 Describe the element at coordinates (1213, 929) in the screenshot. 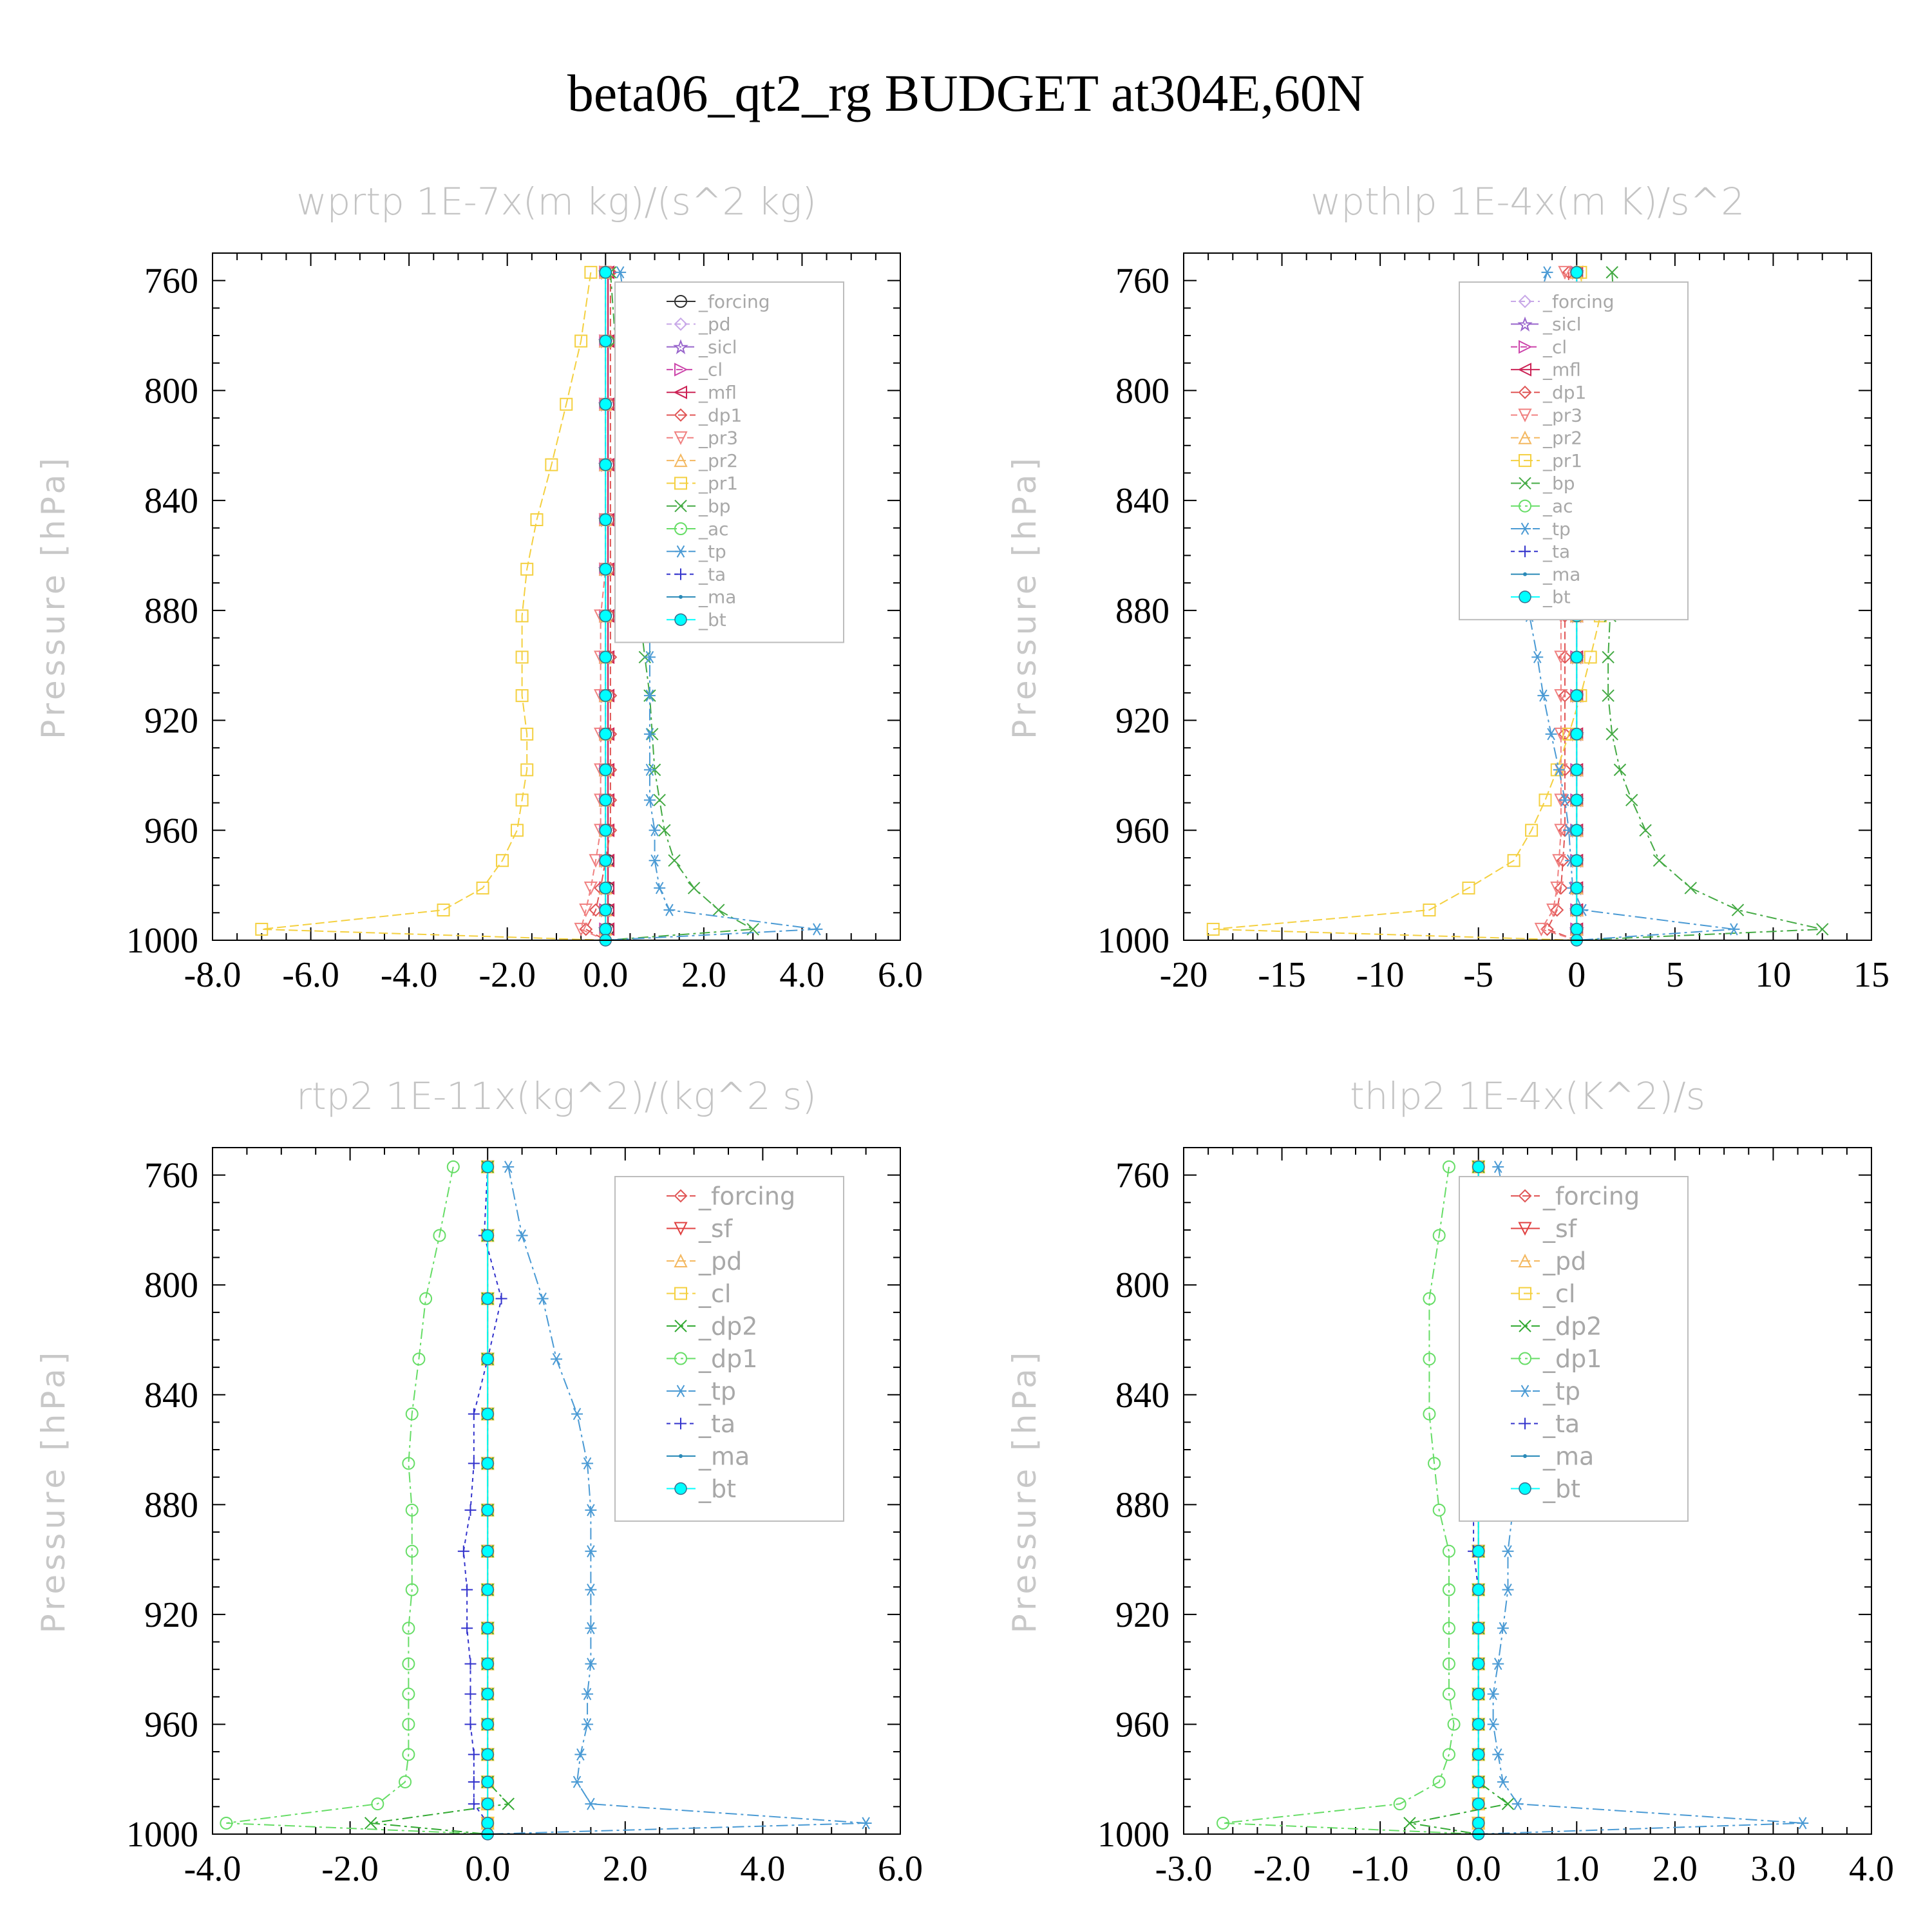

I see `wpthlp-point-pr1` at that location.